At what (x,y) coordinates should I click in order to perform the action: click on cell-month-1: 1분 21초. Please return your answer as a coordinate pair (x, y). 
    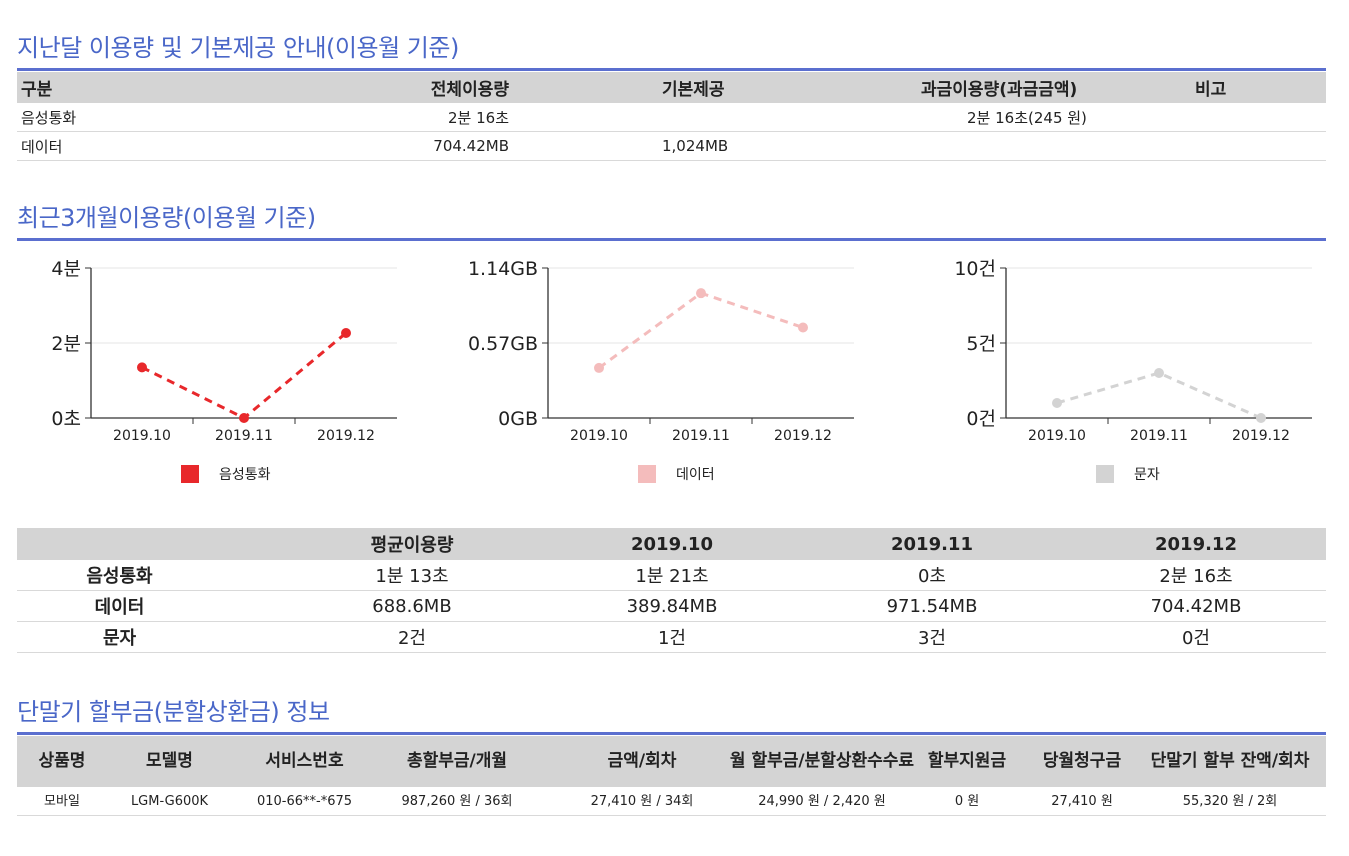
    Looking at the image, I should click on (672, 576).